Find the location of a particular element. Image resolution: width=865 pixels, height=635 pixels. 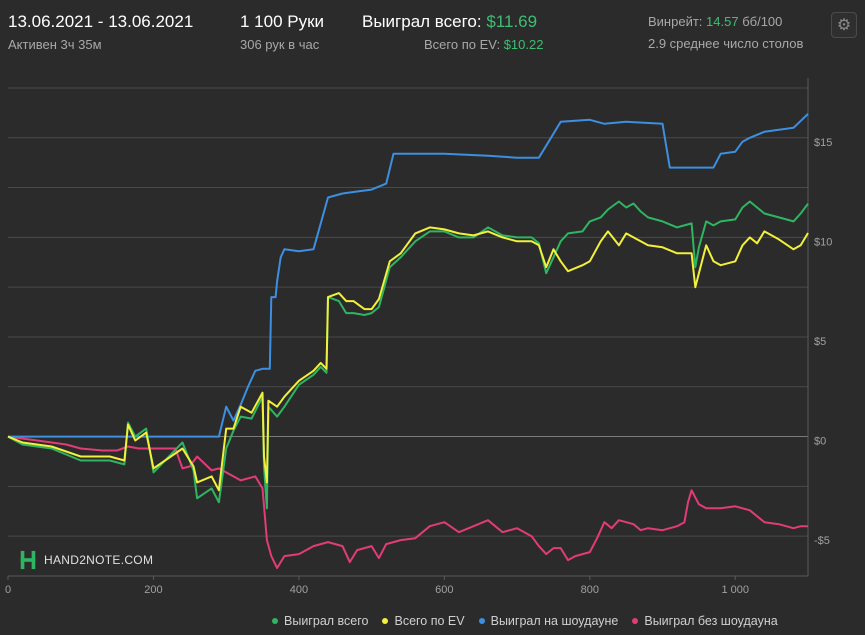

legend-item: Выиграл без шоудауна is located at coordinates (705, 621).